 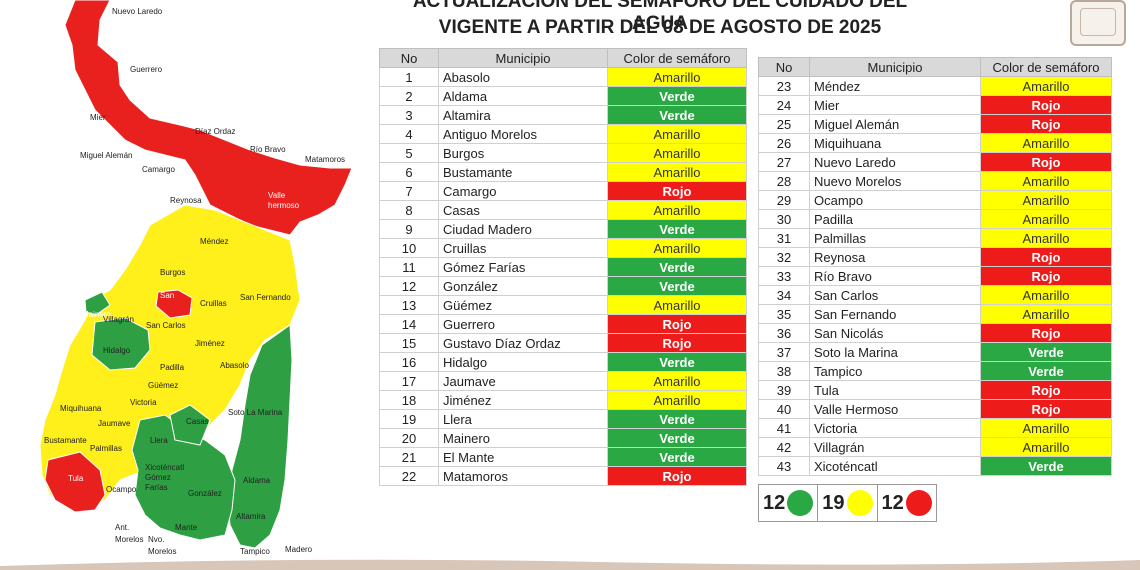 What do you see at coordinates (895, 314) in the screenshot?
I see `row-municipio: San Fernando` at bounding box center [895, 314].